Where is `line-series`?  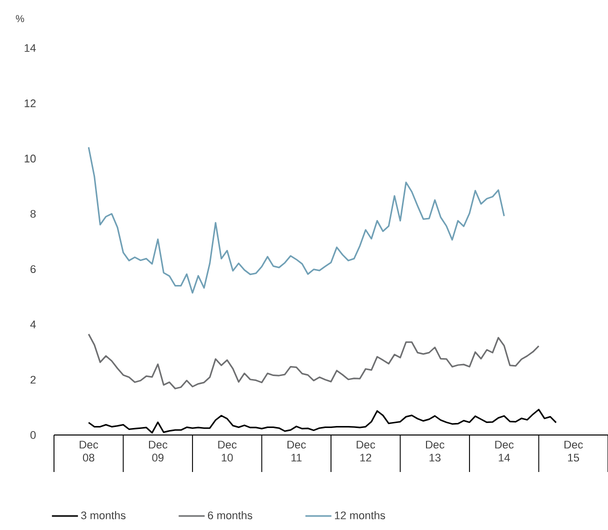 line-series is located at coordinates (314, 361).